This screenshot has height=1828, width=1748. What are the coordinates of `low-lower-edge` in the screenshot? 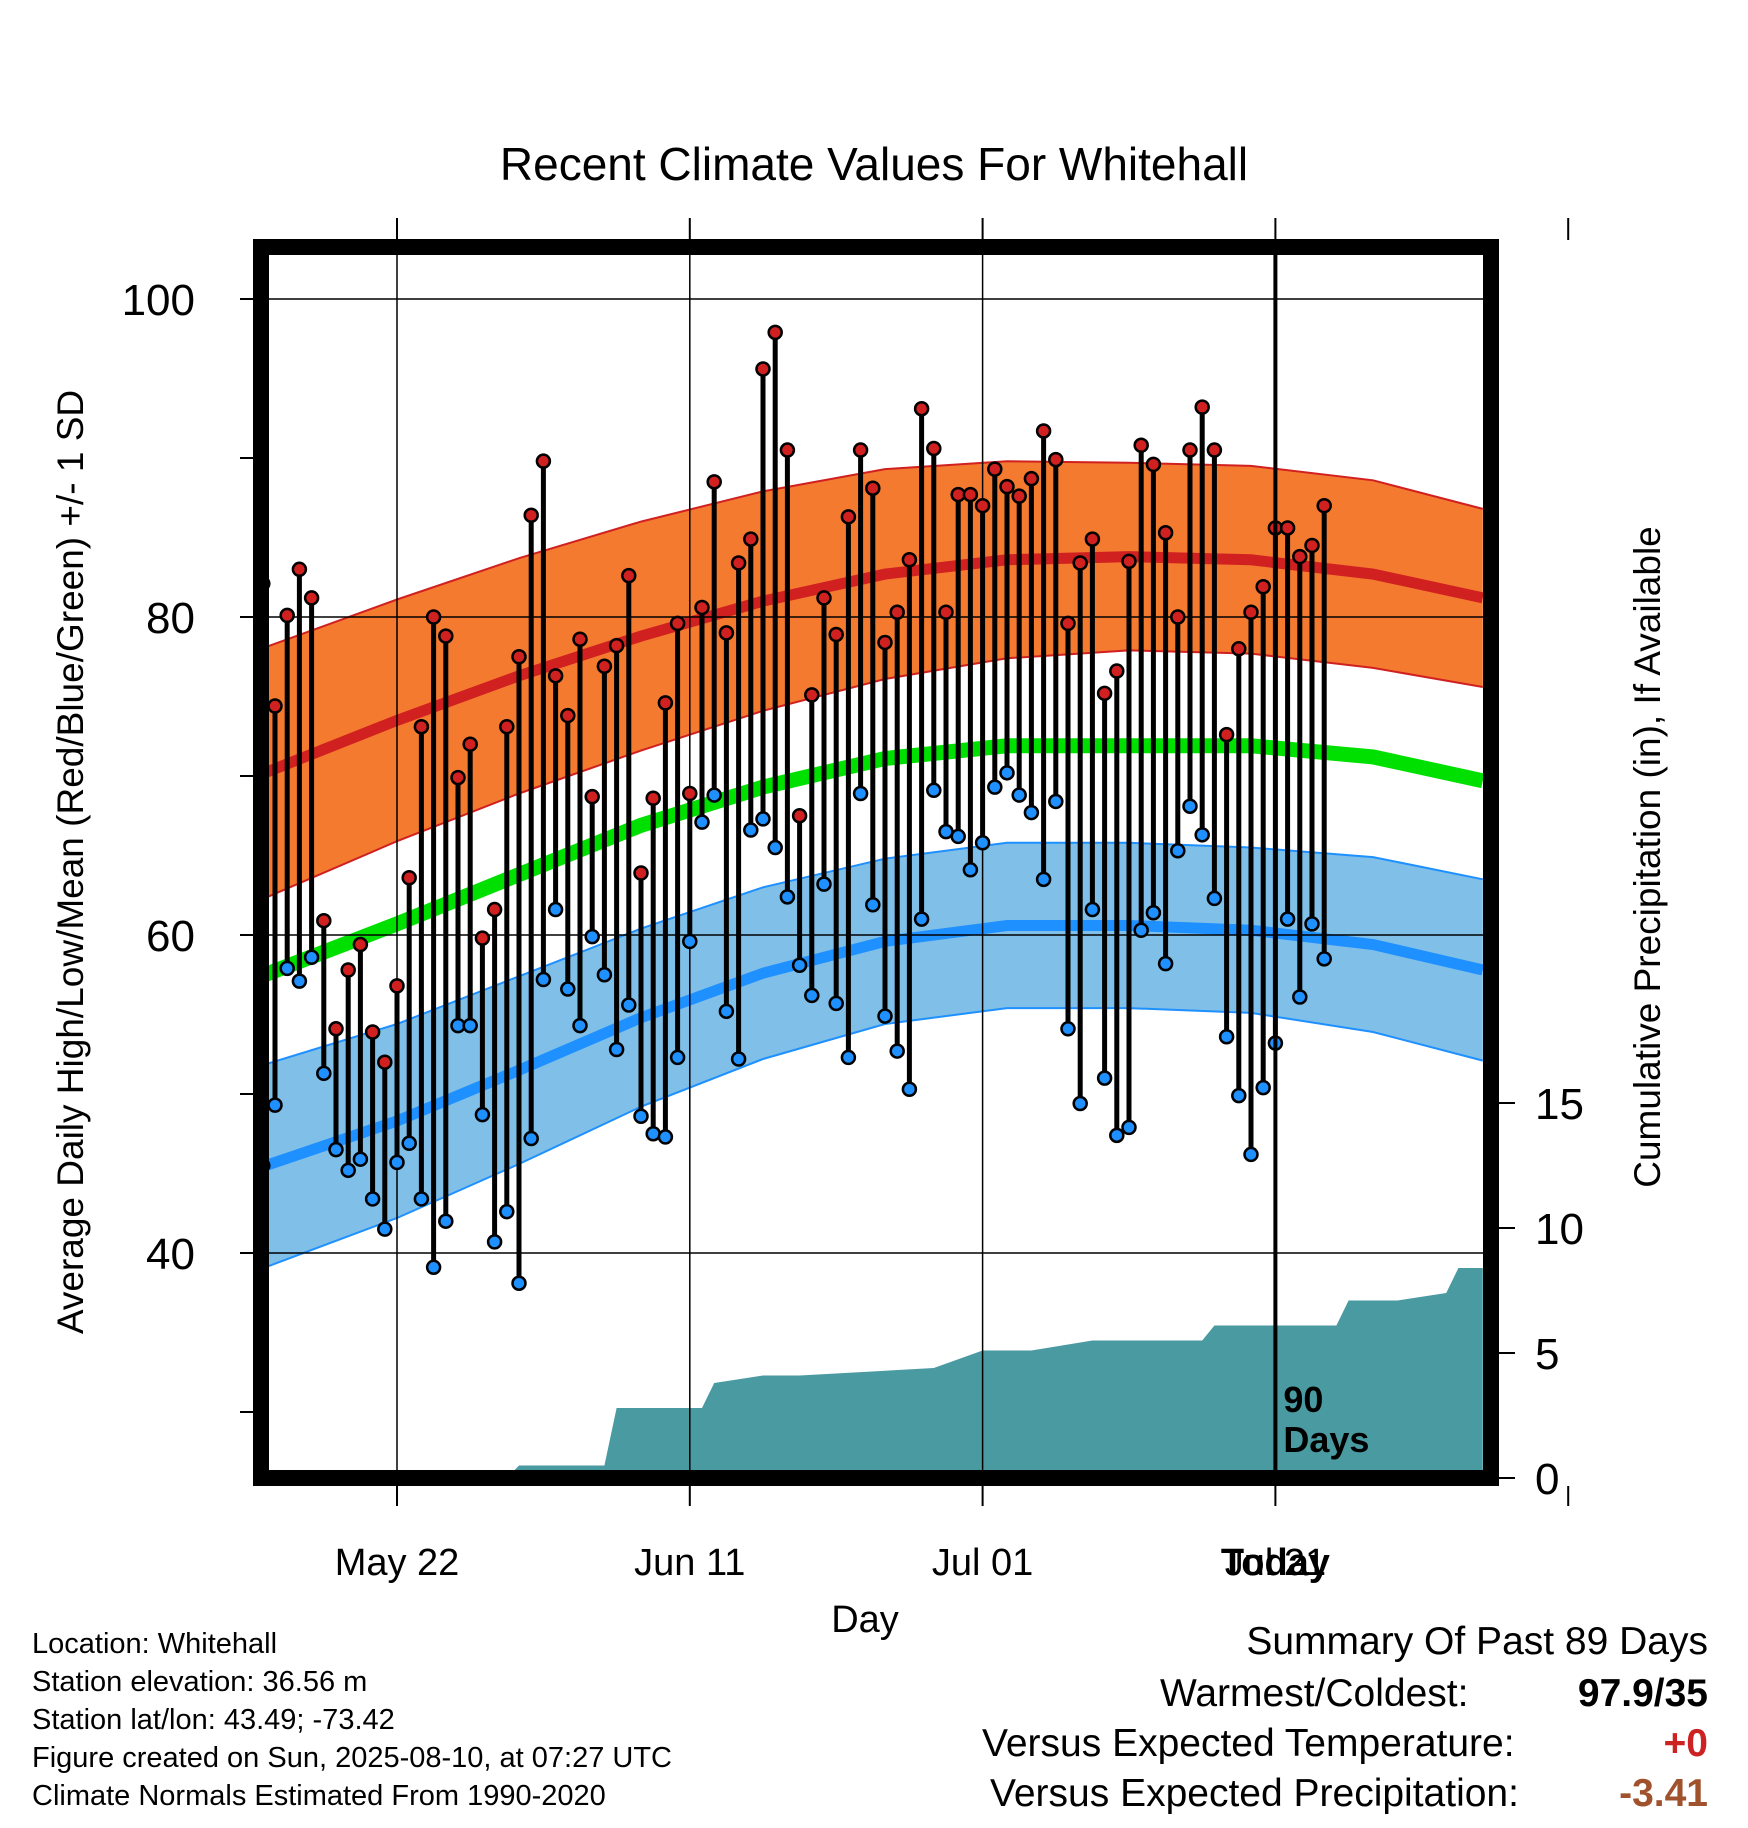 It's located at (872, 1138).